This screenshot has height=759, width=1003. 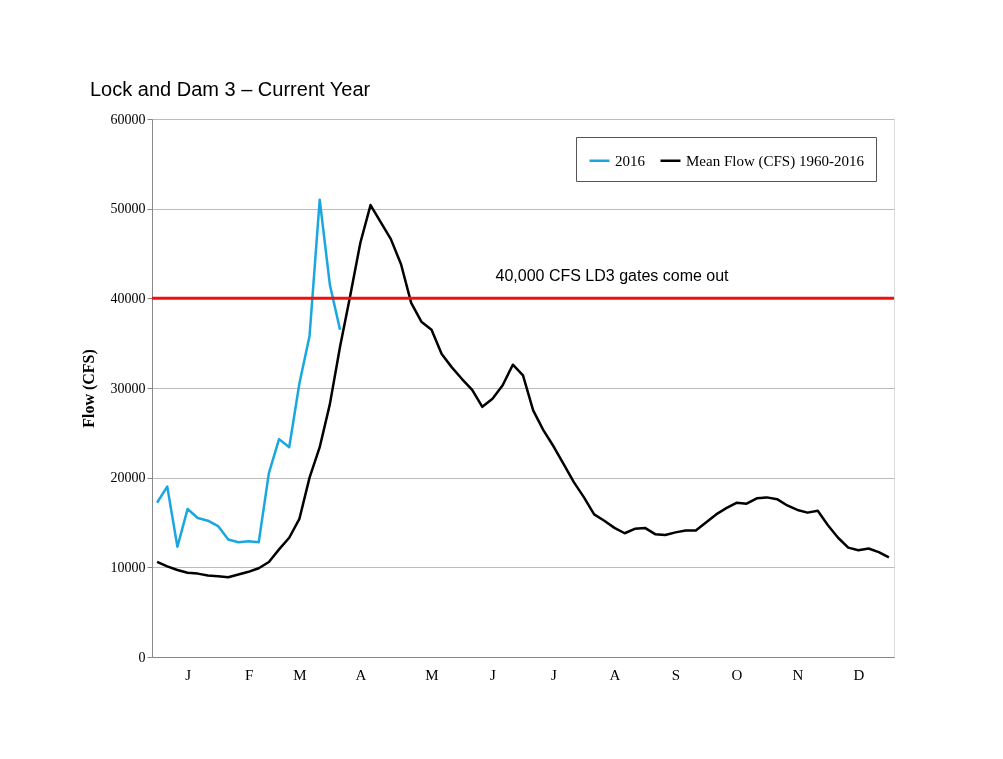 What do you see at coordinates (249, 674) in the screenshot?
I see `x-tick-label: F` at bounding box center [249, 674].